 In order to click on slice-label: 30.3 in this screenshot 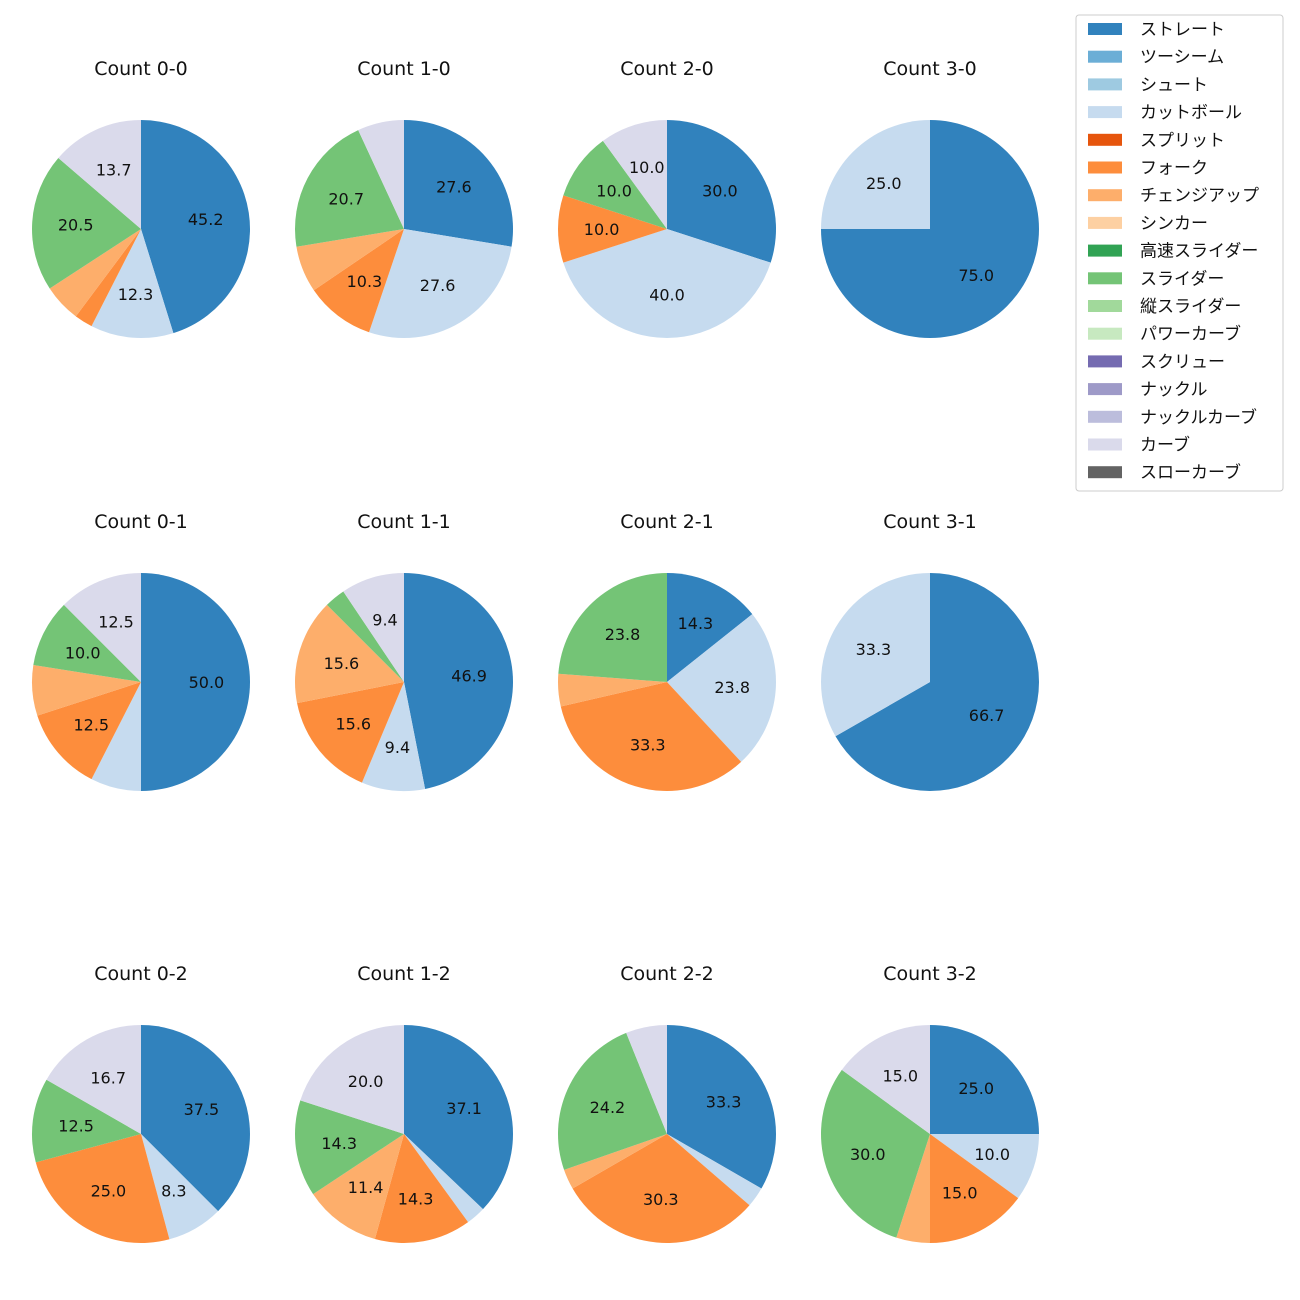, I will do `click(661, 1199)`.